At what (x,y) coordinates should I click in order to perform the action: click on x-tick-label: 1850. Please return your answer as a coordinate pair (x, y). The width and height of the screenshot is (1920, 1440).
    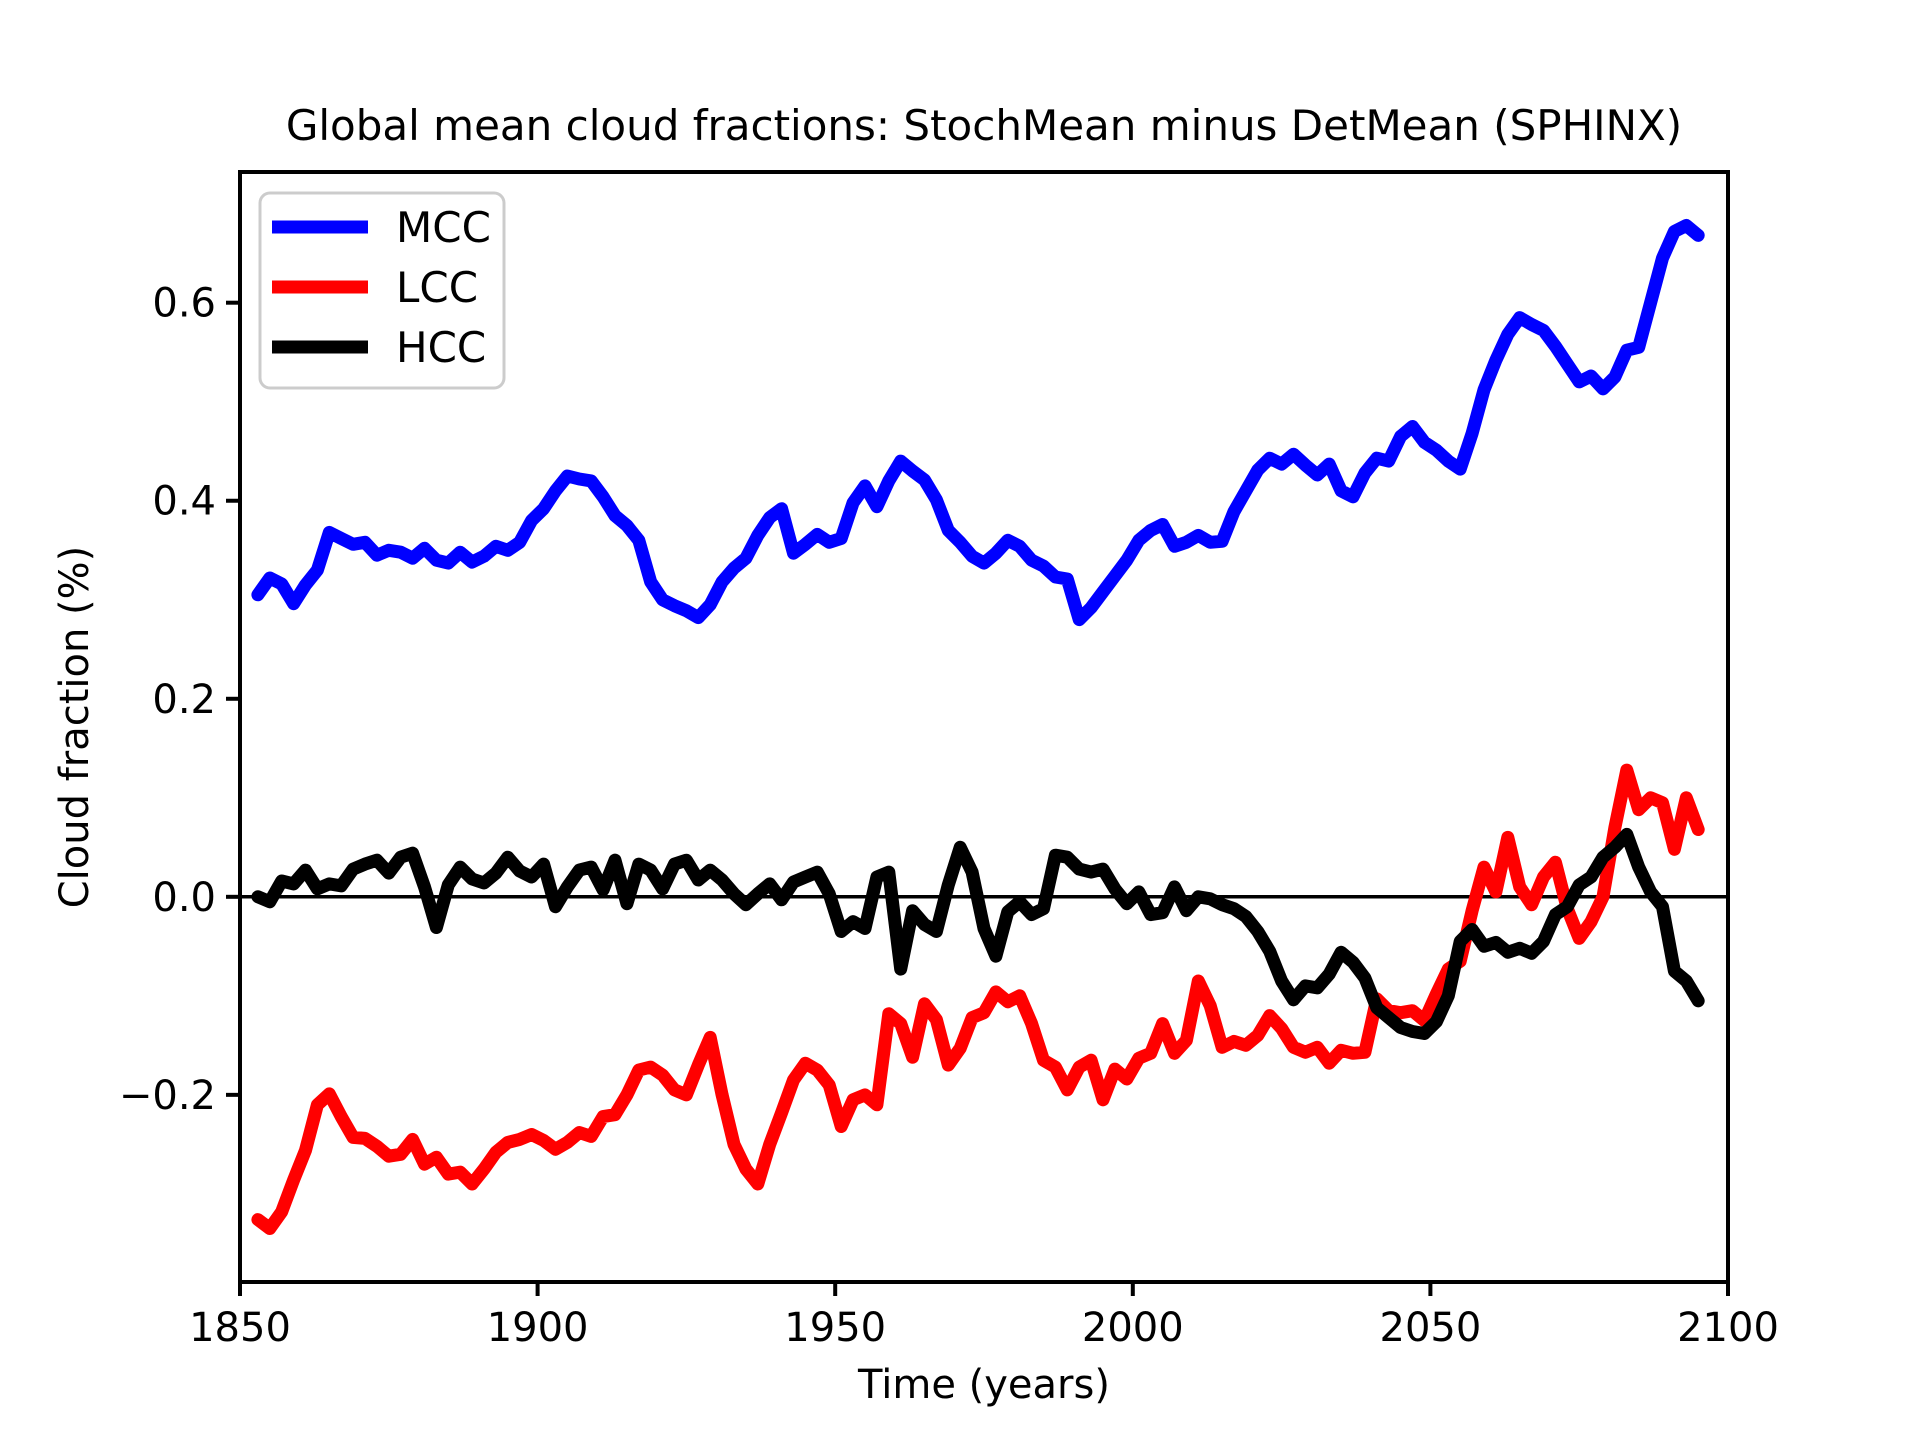
    Looking at the image, I should click on (240, 1328).